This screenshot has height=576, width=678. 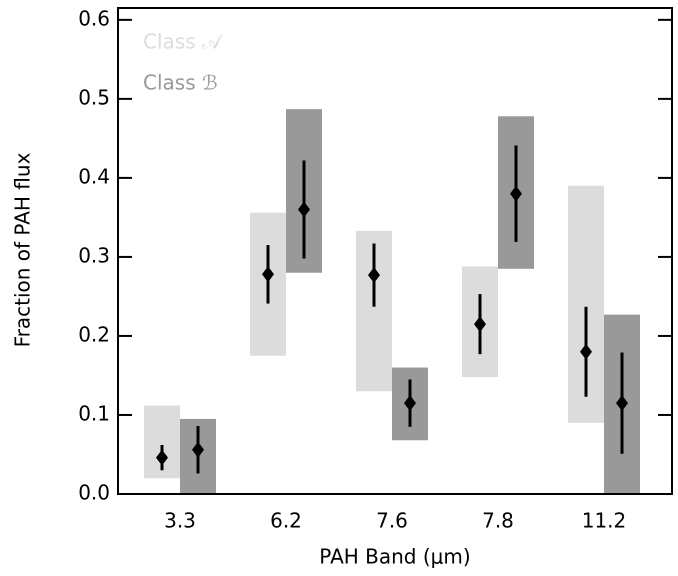 What do you see at coordinates (94, 176) in the screenshot?
I see `y-tick-label: 0.4` at bounding box center [94, 176].